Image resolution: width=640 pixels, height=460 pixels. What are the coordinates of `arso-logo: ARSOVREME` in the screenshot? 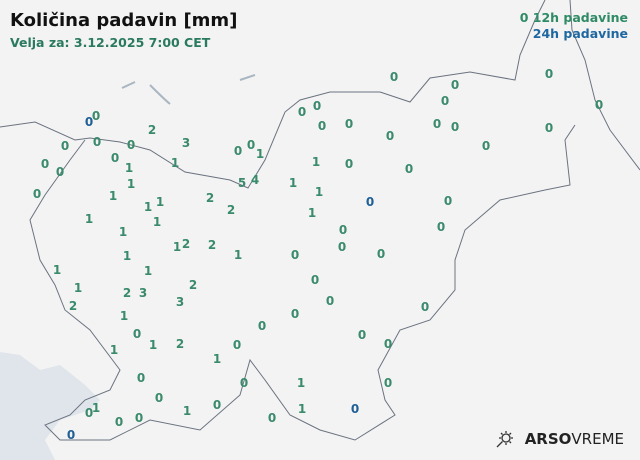 It's located at (559, 439).